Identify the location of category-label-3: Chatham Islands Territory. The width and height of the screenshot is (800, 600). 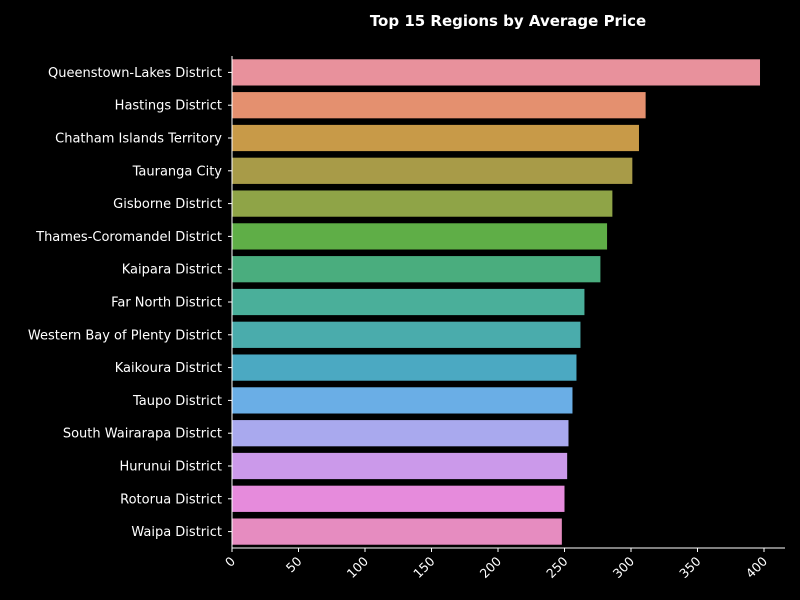
(138, 139).